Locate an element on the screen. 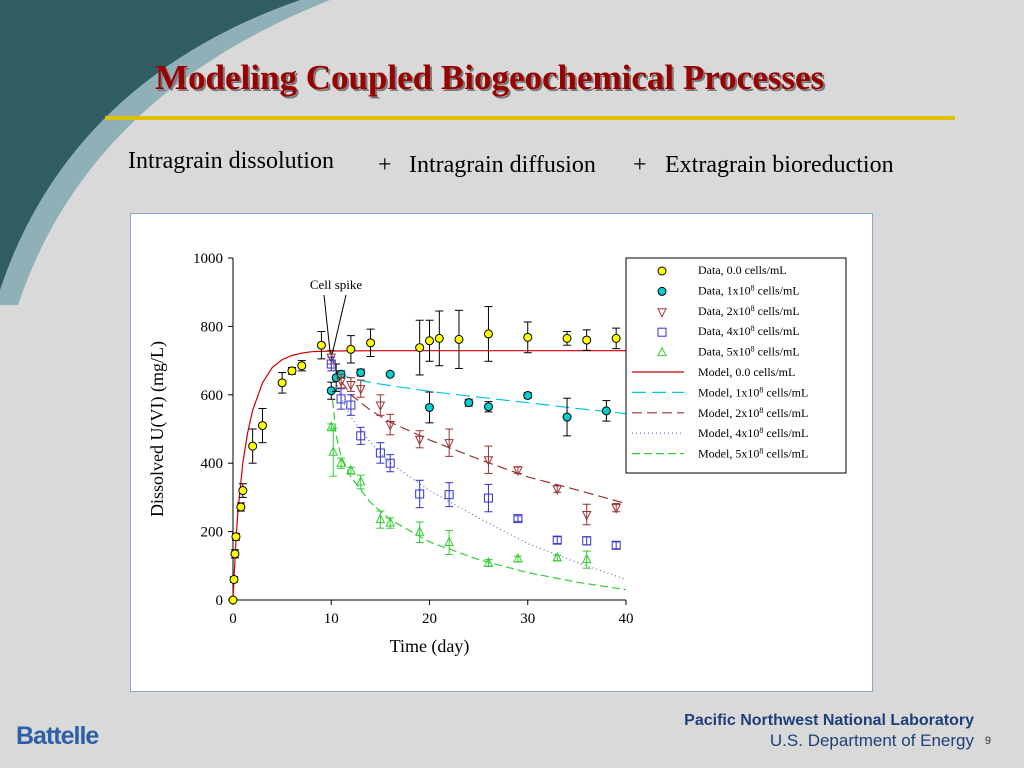  annotation-cell-spike: Cell spike is located at coordinates (336, 284).